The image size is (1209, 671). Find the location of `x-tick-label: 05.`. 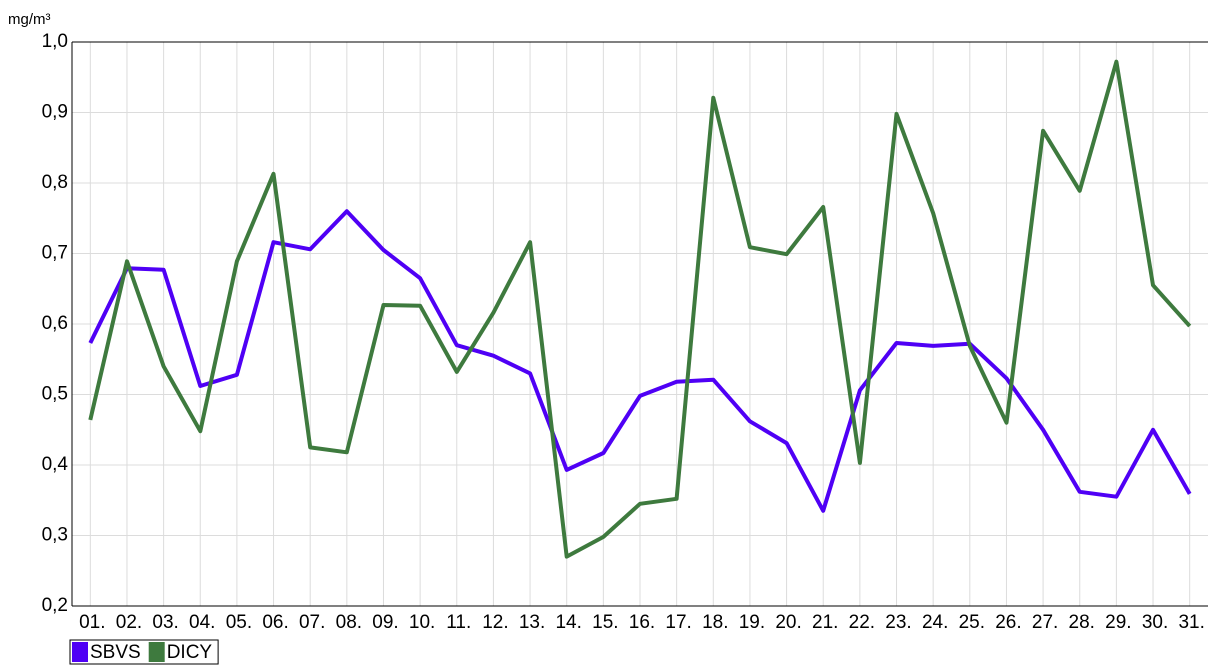

x-tick-label: 05. is located at coordinates (239, 622).